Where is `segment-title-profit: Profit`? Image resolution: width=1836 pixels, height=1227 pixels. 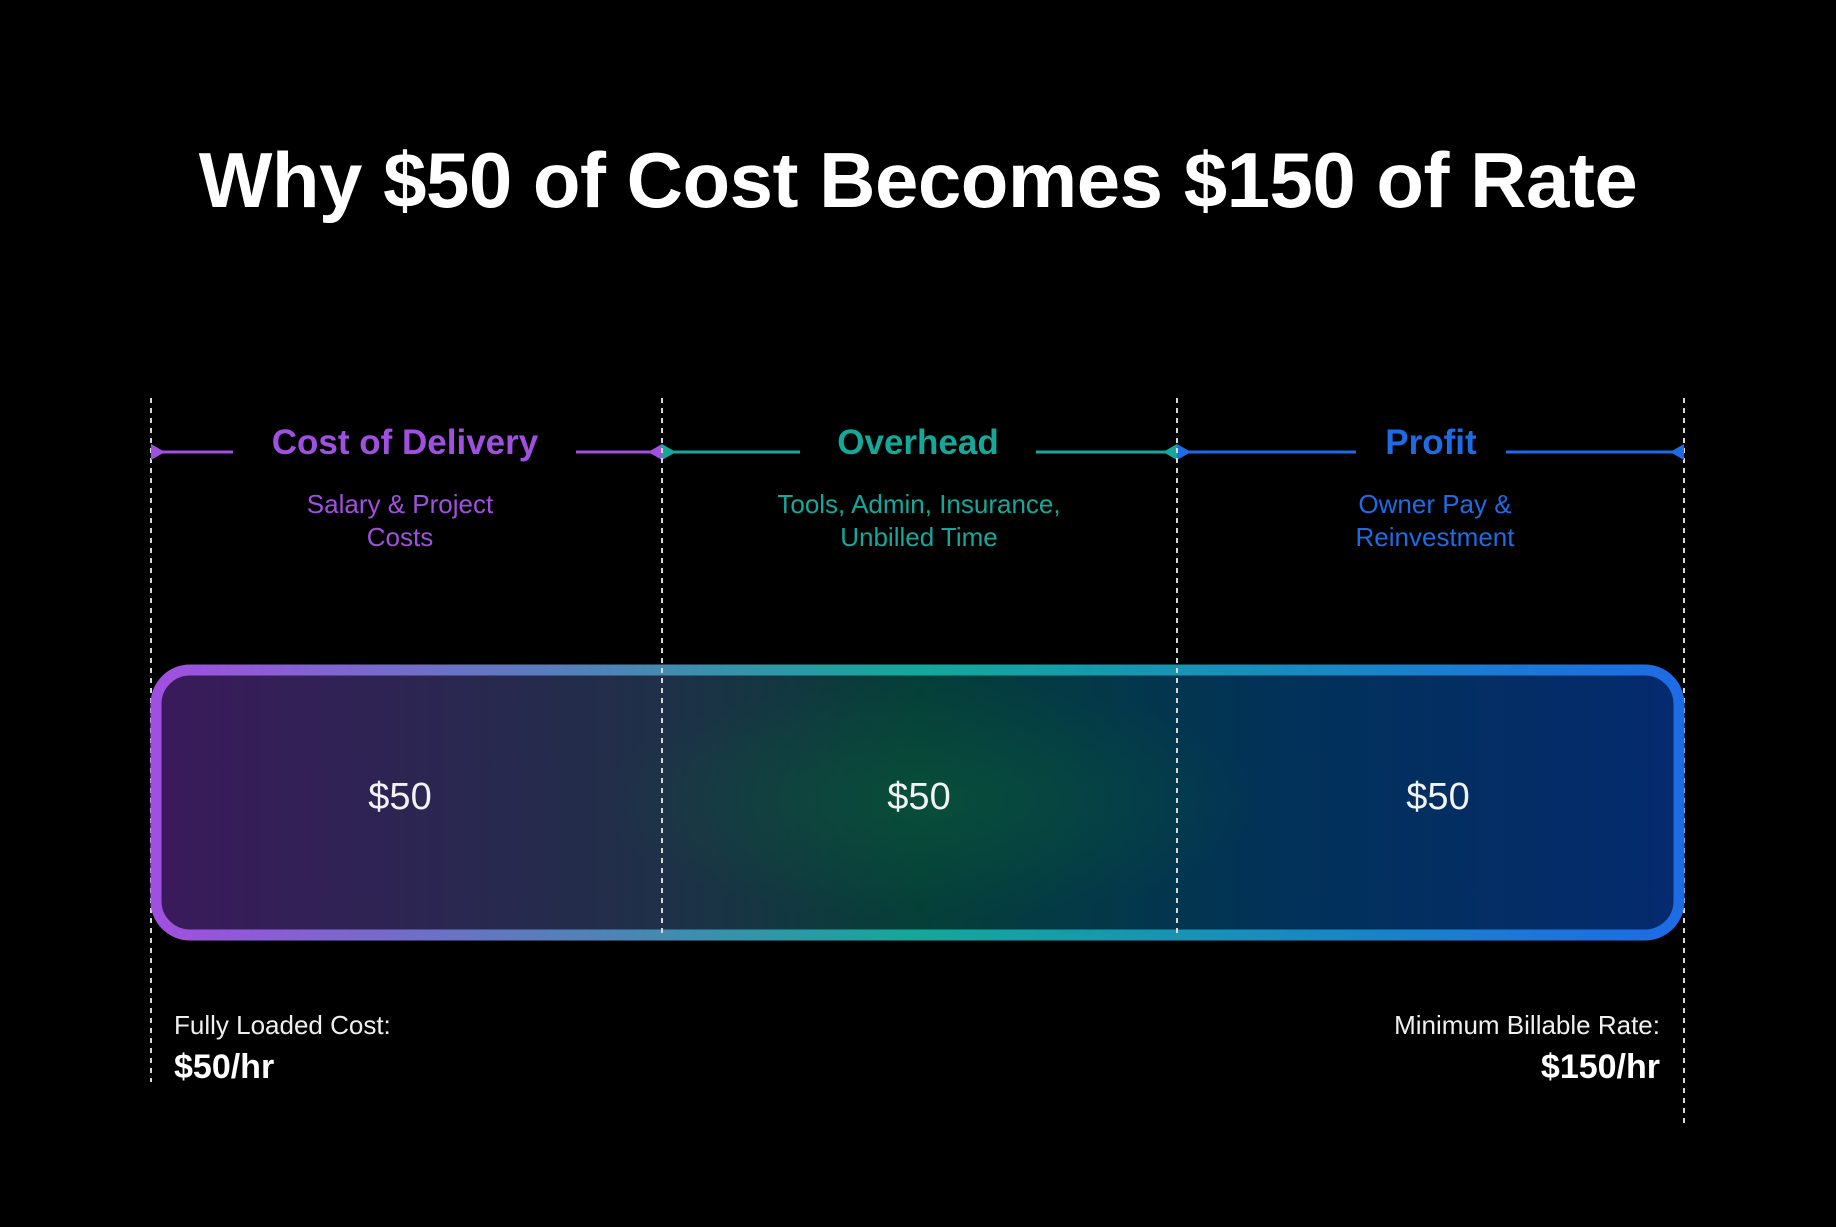
segment-title-profit: Profit is located at coordinates (1431, 442).